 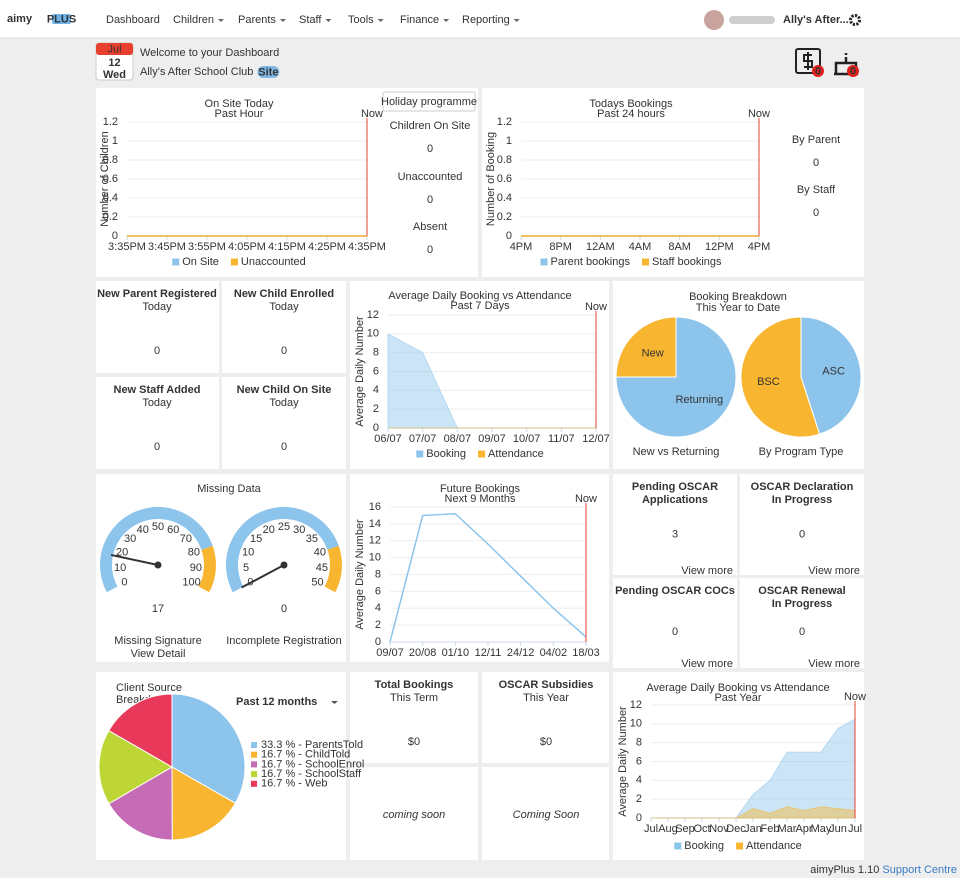 I want to click on tile-title: OSCAR Subsidies, so click(x=546, y=685).